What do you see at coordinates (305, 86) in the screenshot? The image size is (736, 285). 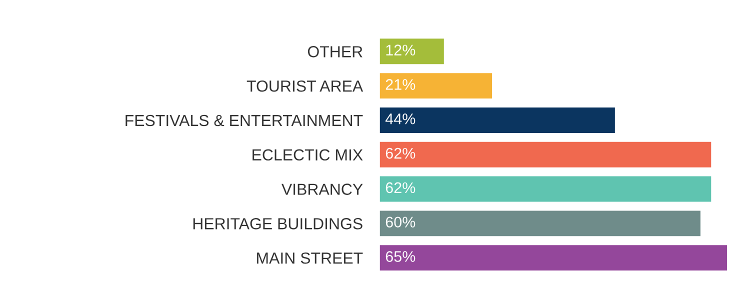 I see `y-tick-label: TOURIST AREA` at bounding box center [305, 86].